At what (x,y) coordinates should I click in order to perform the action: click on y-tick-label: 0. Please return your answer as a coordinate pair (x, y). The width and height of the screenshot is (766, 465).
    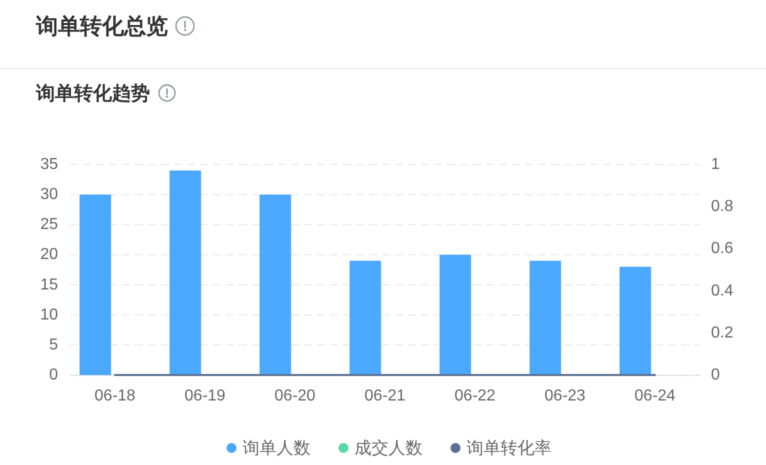
    Looking at the image, I should click on (53, 375).